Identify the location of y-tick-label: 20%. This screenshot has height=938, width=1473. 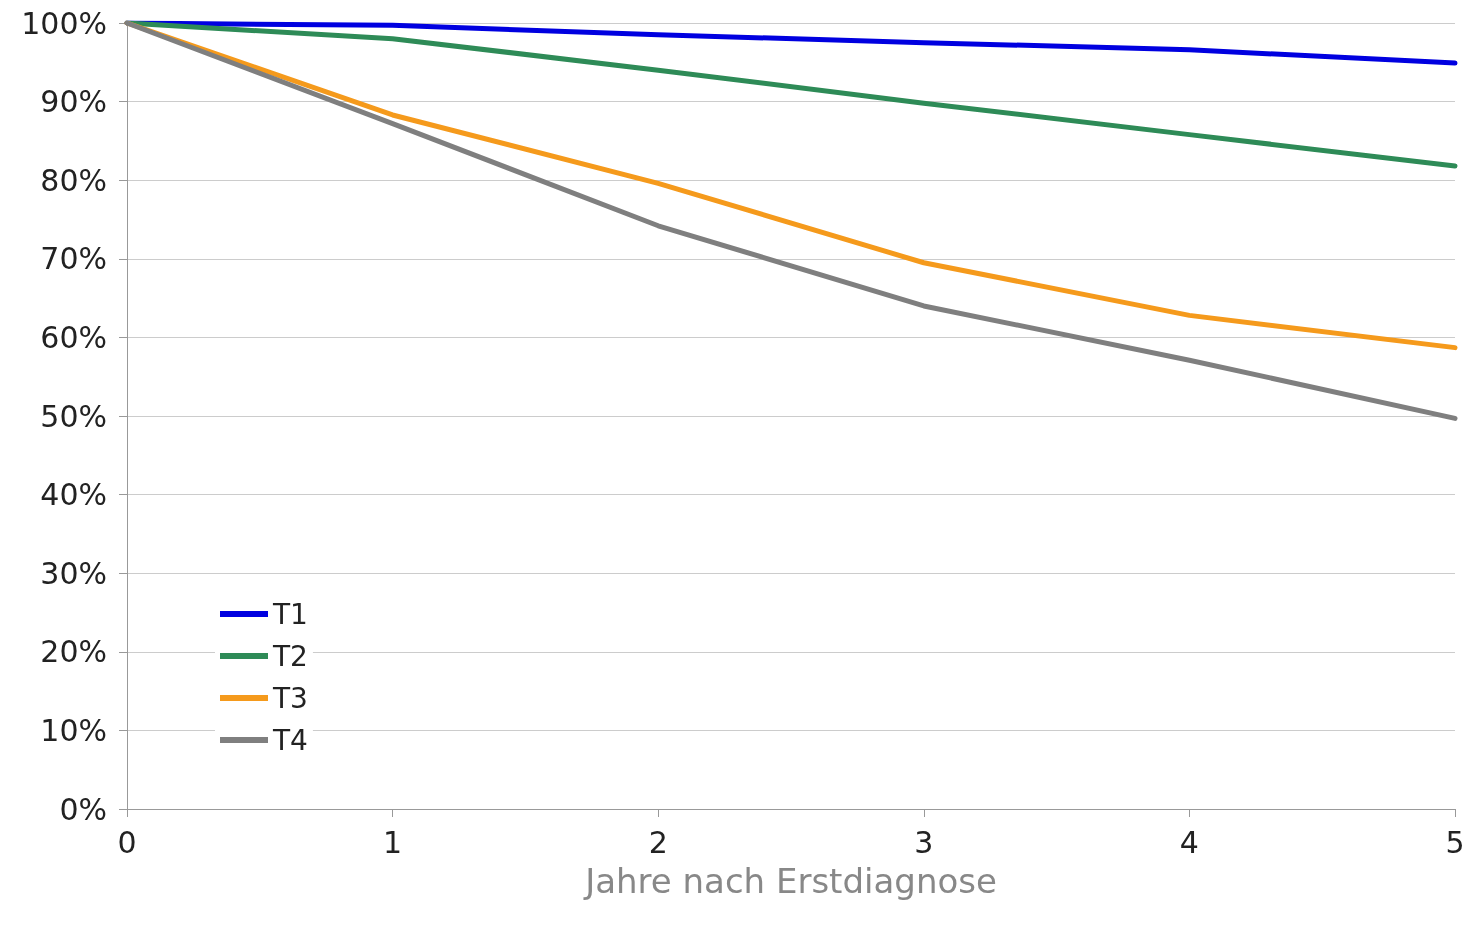
(73, 652).